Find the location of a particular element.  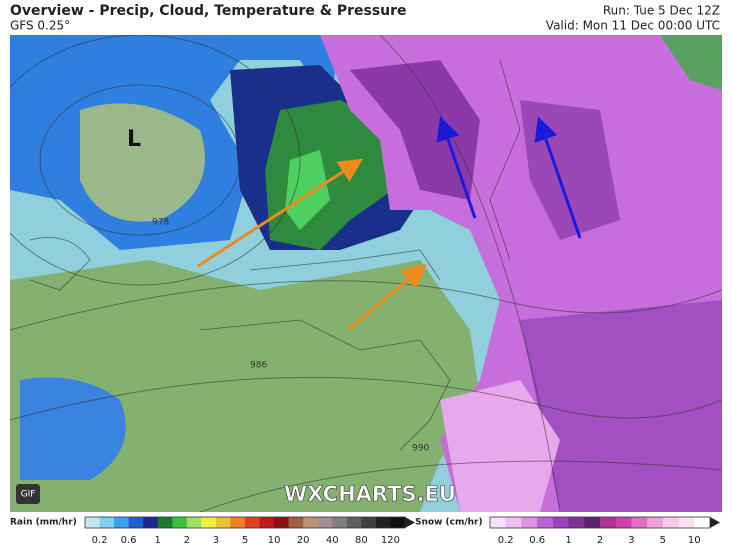

cloud-area is located at coordinates (142, 162).